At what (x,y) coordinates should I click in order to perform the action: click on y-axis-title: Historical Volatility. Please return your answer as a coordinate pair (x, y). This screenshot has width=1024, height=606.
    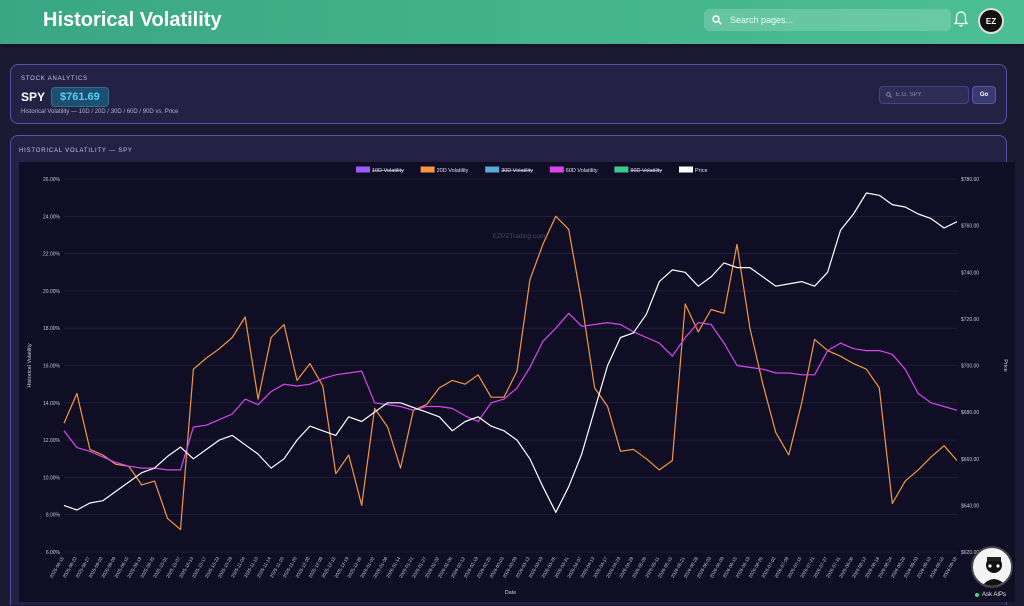
    Looking at the image, I should click on (30, 365).